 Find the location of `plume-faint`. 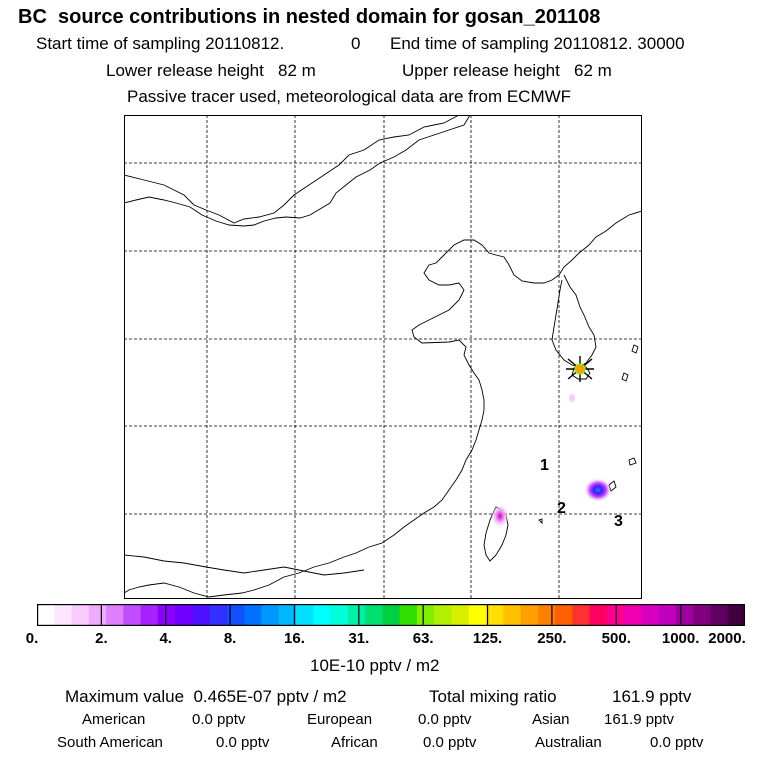

plume-faint is located at coordinates (572, 398).